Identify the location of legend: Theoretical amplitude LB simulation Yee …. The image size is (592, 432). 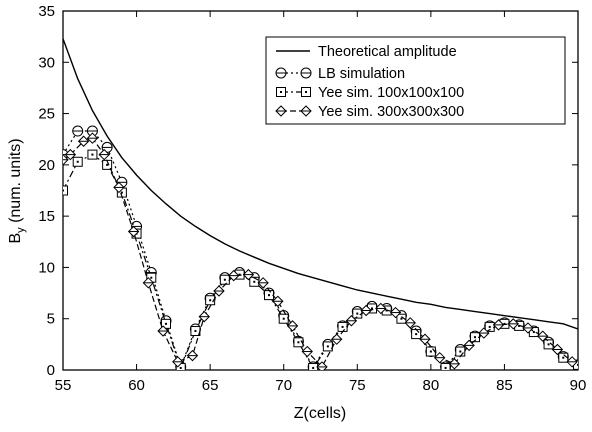
(415, 80).